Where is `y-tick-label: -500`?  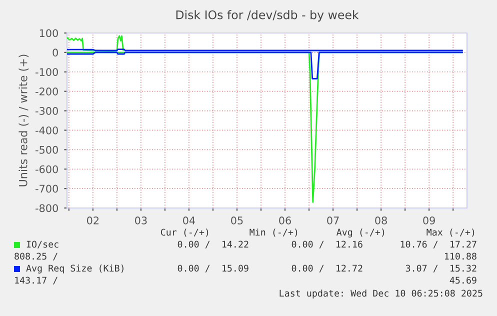
y-tick-label: -500 is located at coordinates (47, 150).